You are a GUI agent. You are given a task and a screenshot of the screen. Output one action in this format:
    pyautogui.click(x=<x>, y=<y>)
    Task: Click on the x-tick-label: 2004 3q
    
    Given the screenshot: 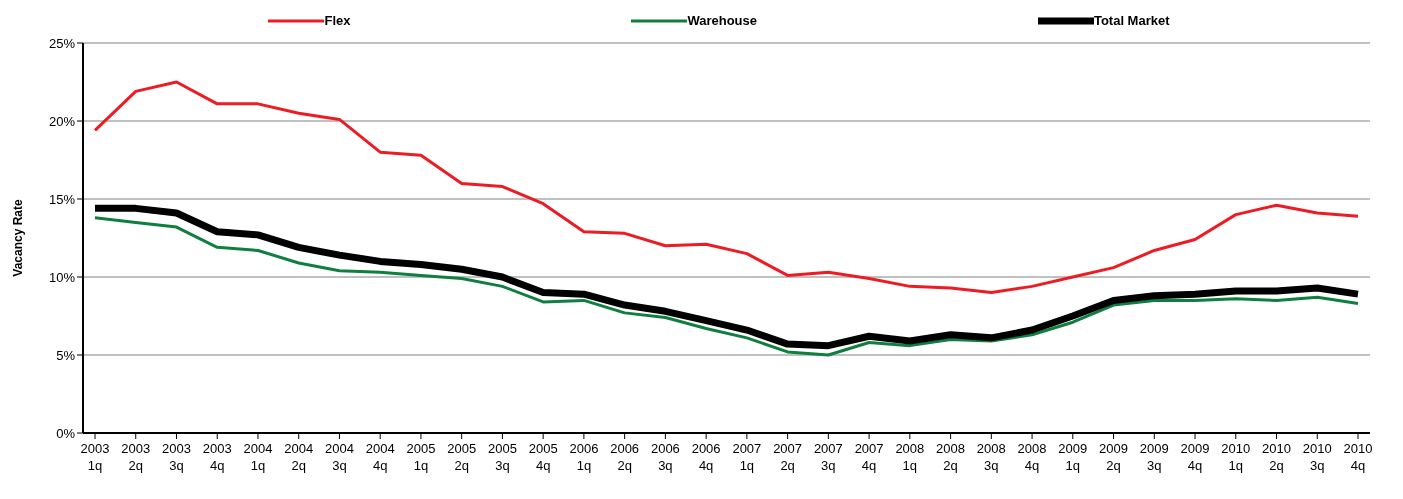 What is the action you would take?
    pyautogui.click(x=339, y=457)
    